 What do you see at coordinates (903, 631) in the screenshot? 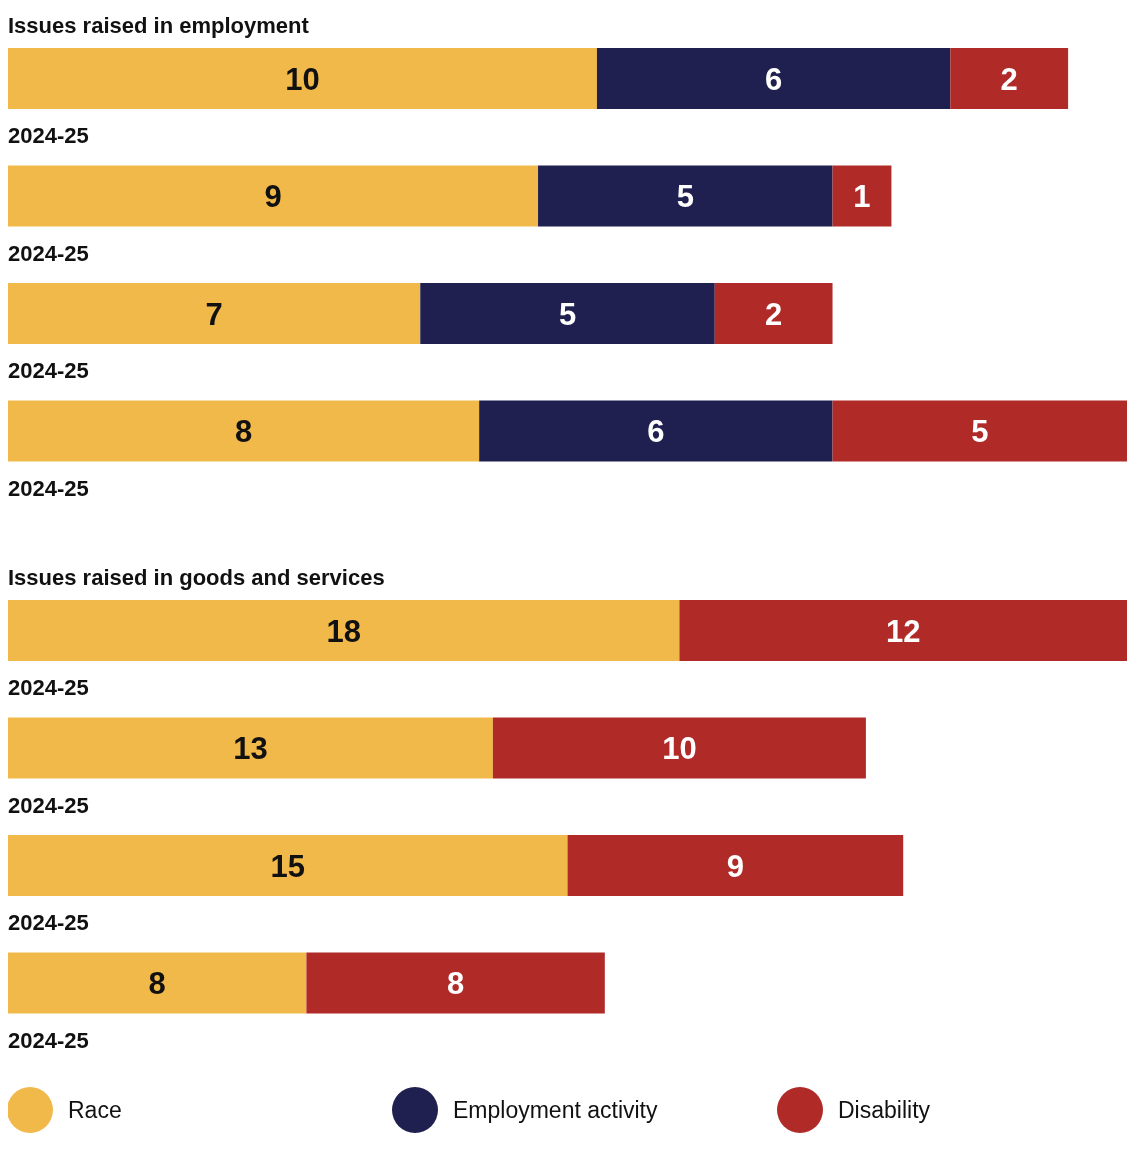
I see `data-label: 12` at bounding box center [903, 631].